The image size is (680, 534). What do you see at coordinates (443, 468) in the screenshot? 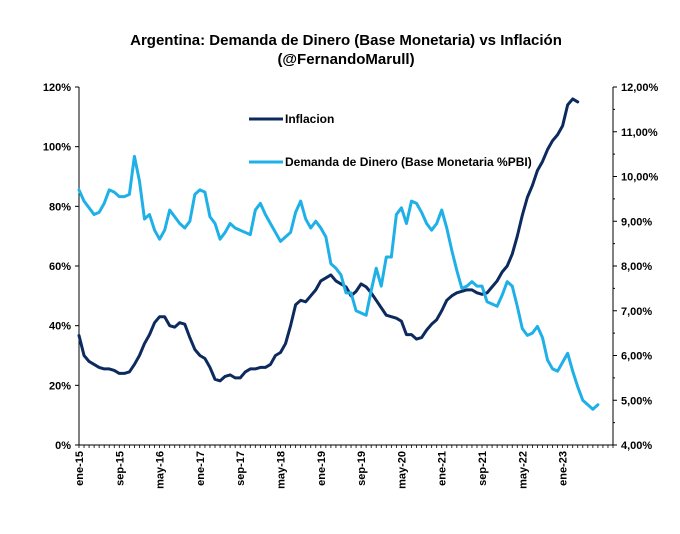
I see `x-tick-label: ene-21` at bounding box center [443, 468].